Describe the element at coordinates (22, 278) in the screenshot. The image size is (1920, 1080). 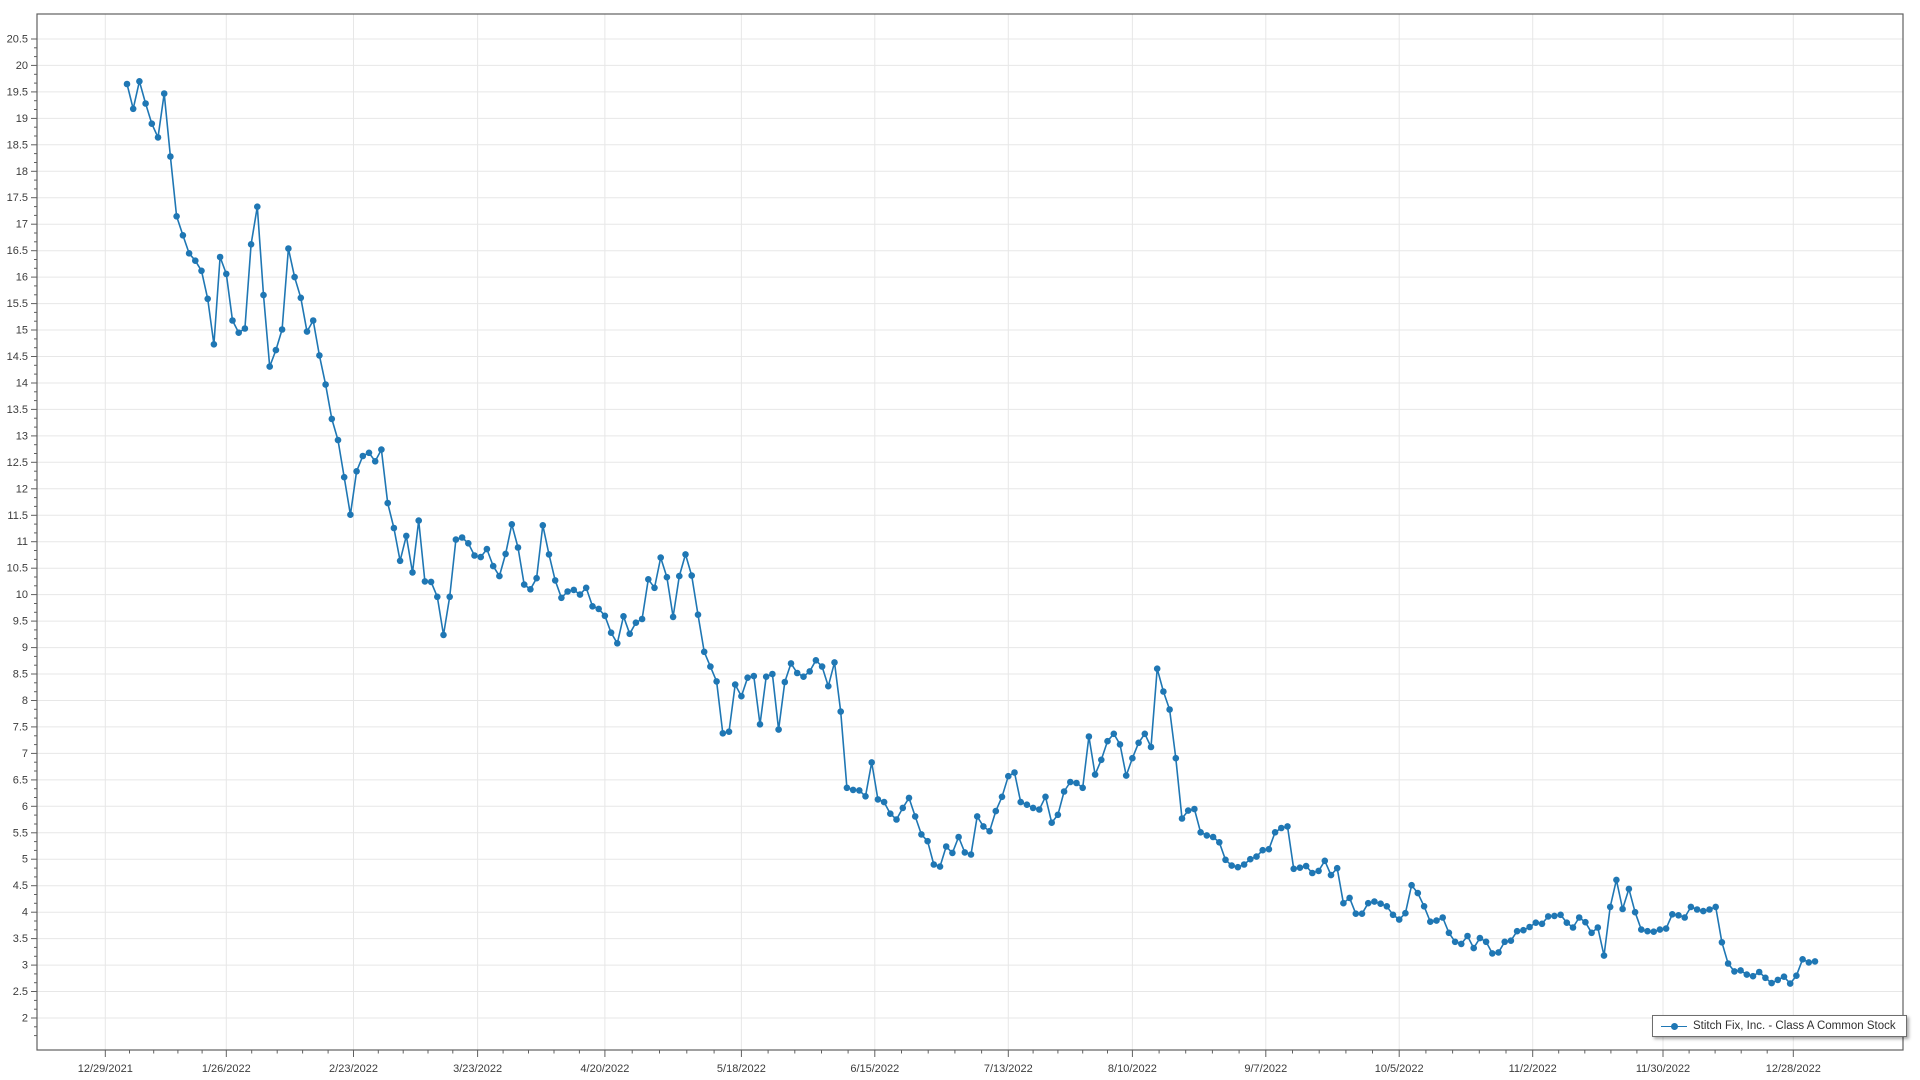
I see `y-tick-label: 16` at that location.